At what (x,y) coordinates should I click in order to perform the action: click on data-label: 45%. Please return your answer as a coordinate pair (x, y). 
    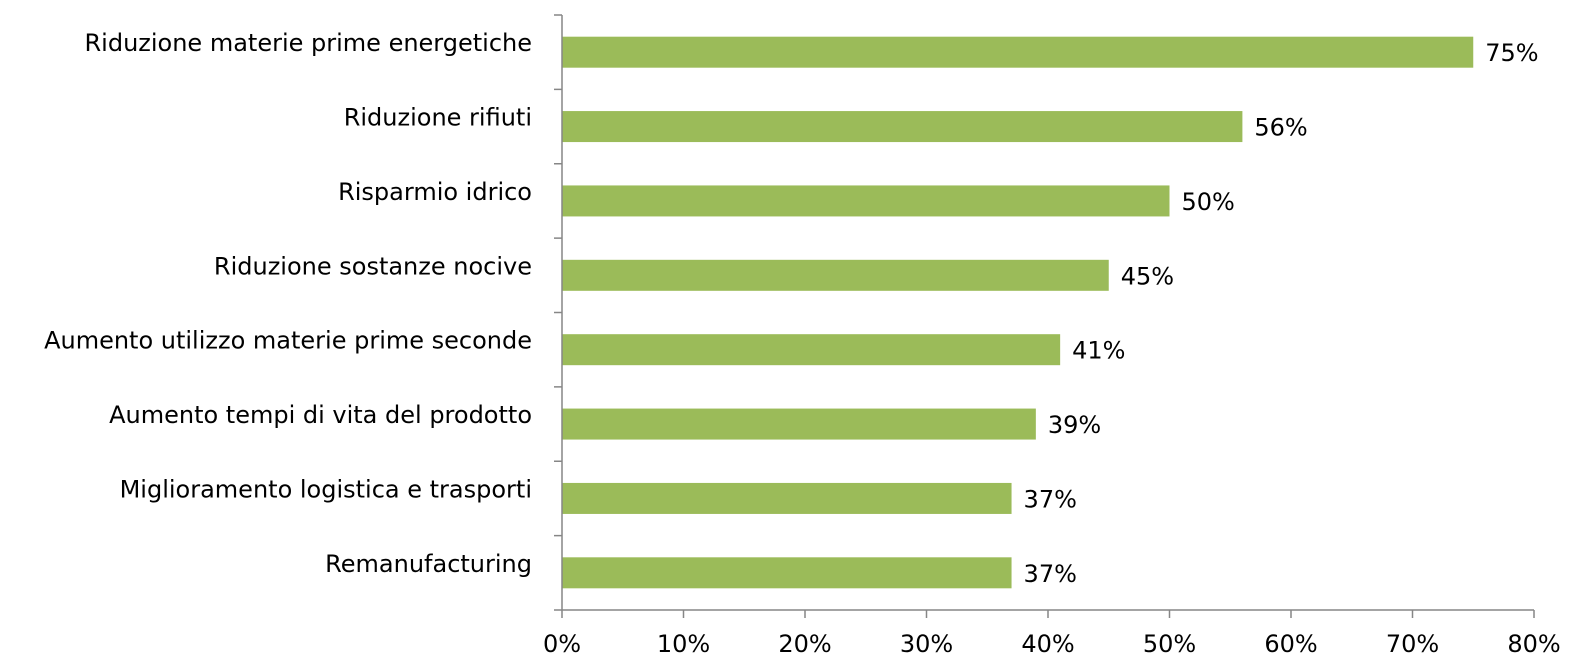
    Looking at the image, I should click on (1147, 276).